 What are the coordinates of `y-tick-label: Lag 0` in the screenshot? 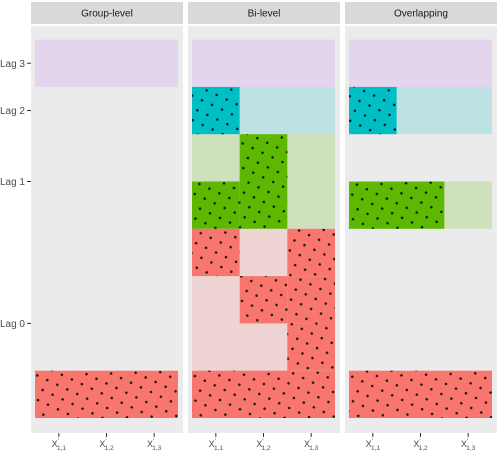 It's located at (12, 324).